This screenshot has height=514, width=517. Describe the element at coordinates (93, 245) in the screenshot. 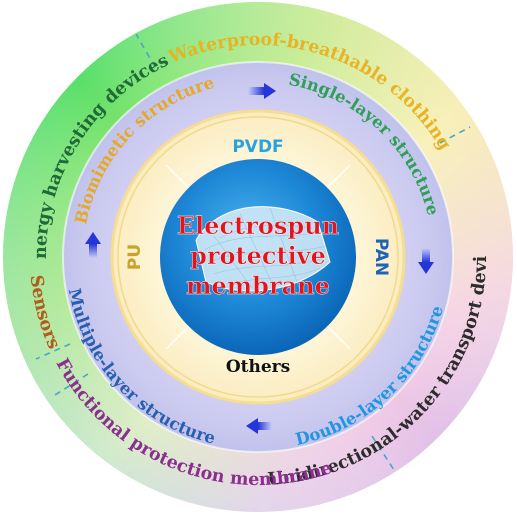

I see `arrow-up-left` at that location.